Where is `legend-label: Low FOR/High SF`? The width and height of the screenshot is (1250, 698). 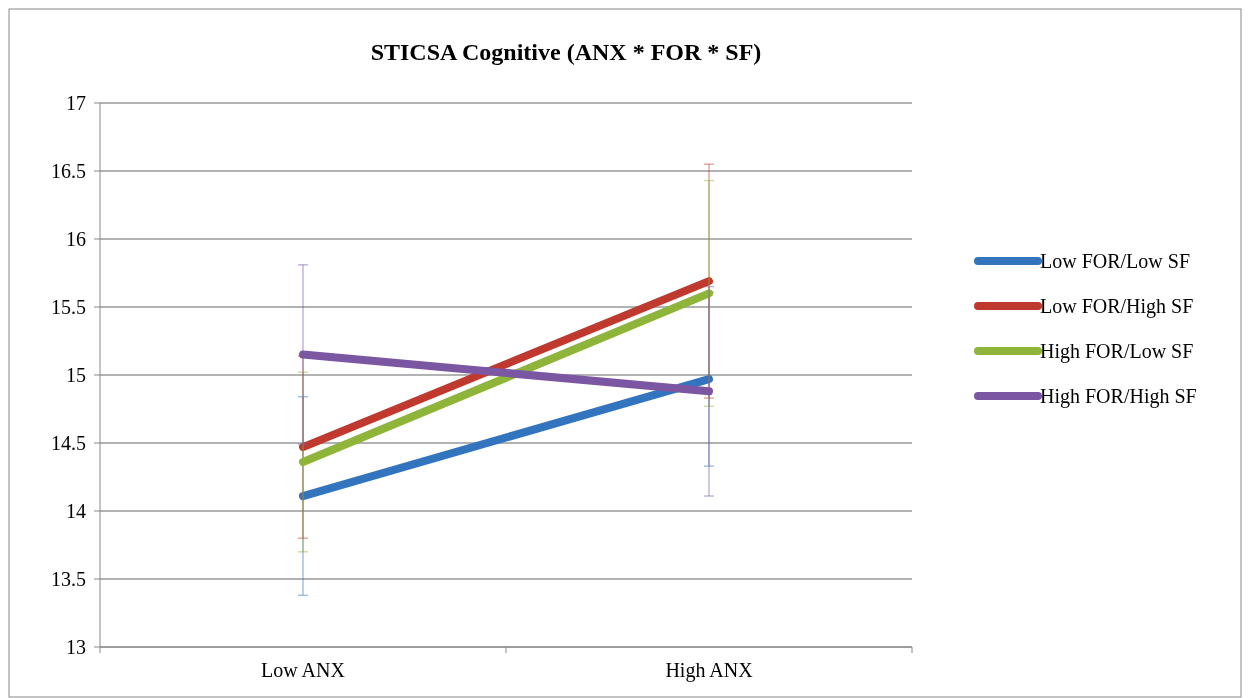
legend-label: Low FOR/High SF is located at coordinates (1117, 306).